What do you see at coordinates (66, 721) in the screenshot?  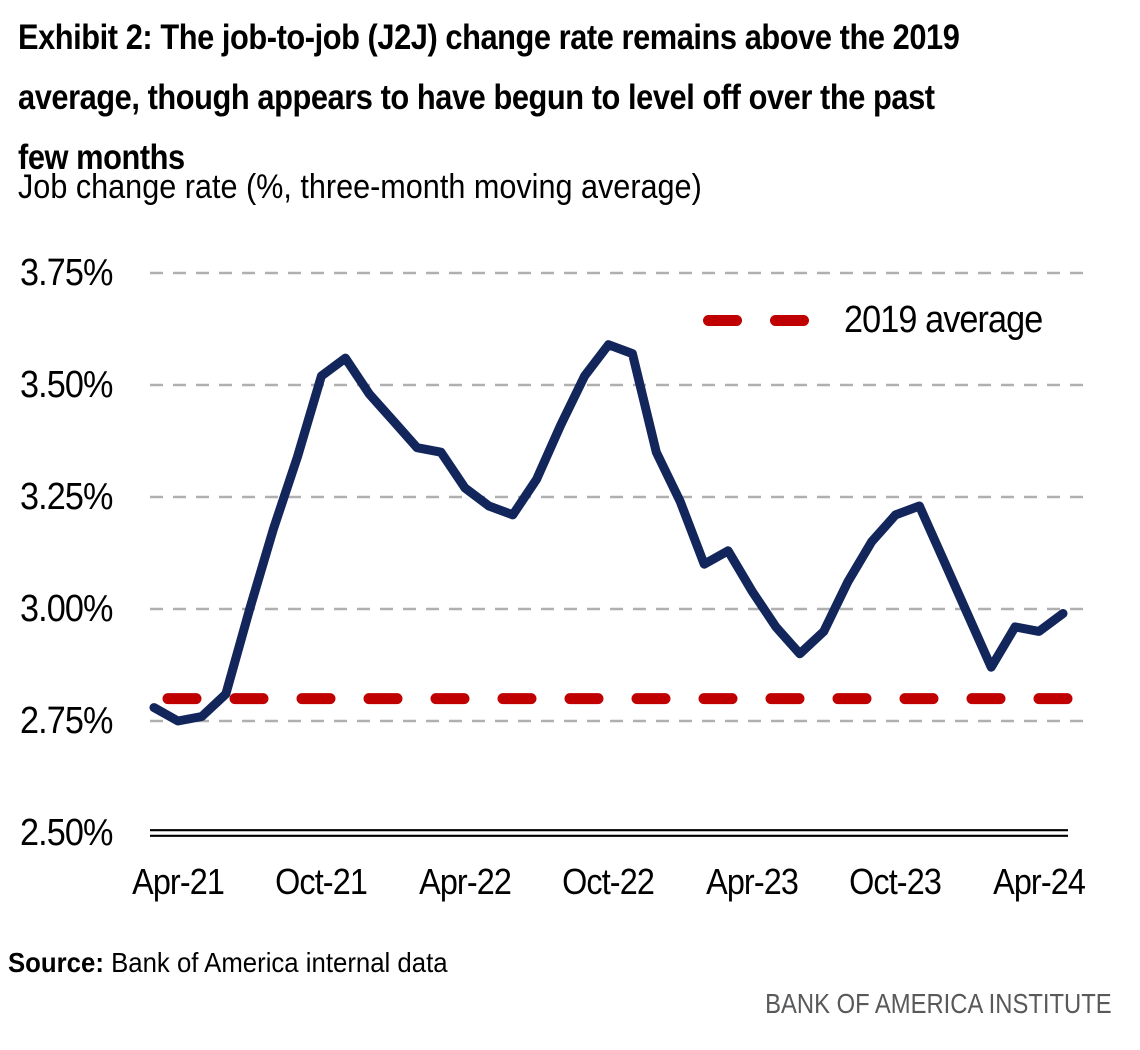 I see `y-tick-label-2-75: 2.75%` at bounding box center [66, 721].